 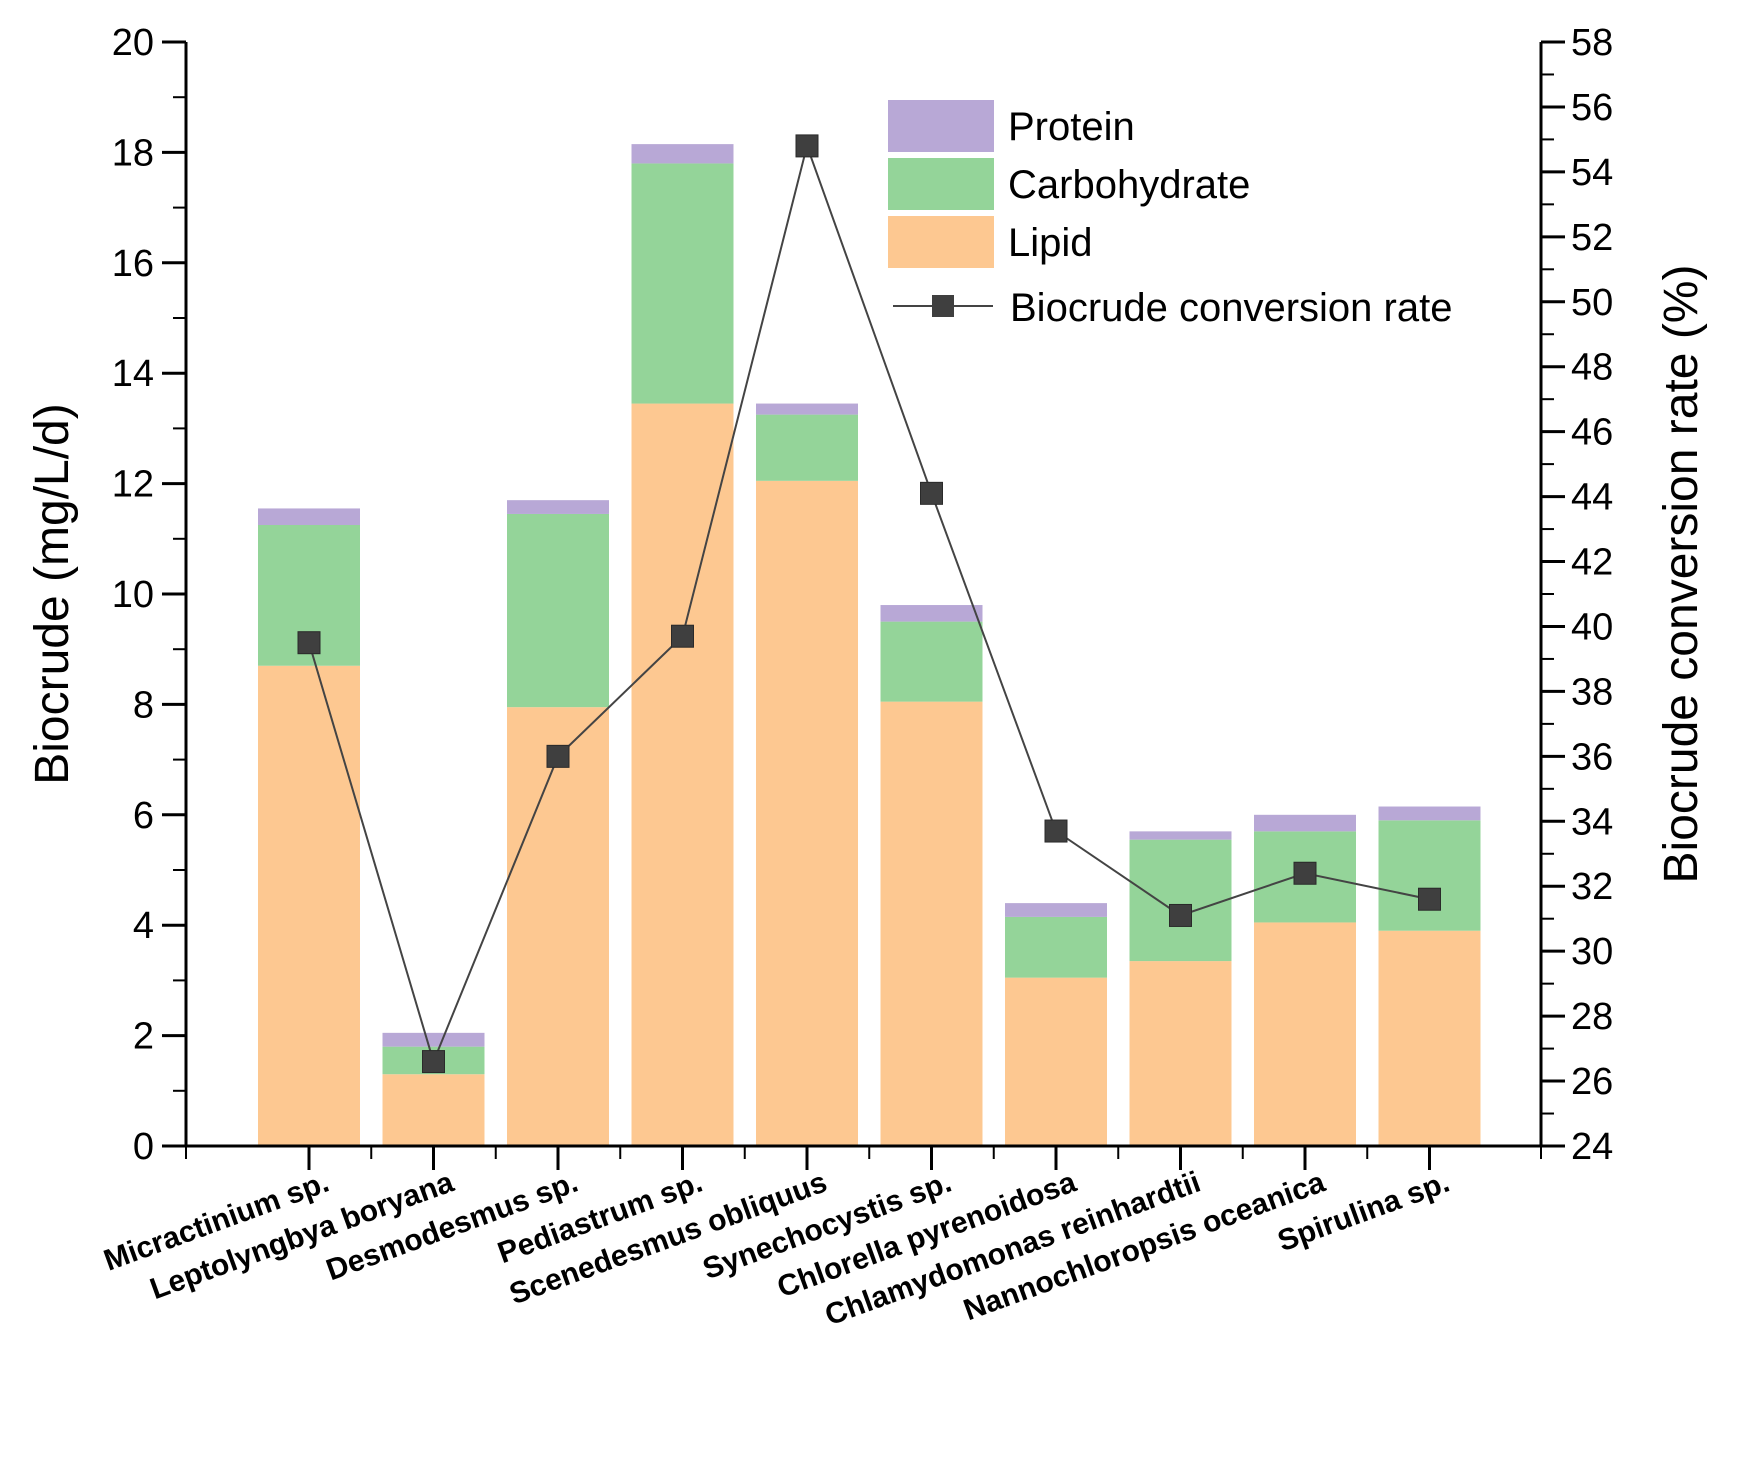 I want to click on y2-tick-label-7: 38, so click(x=1592, y=692).